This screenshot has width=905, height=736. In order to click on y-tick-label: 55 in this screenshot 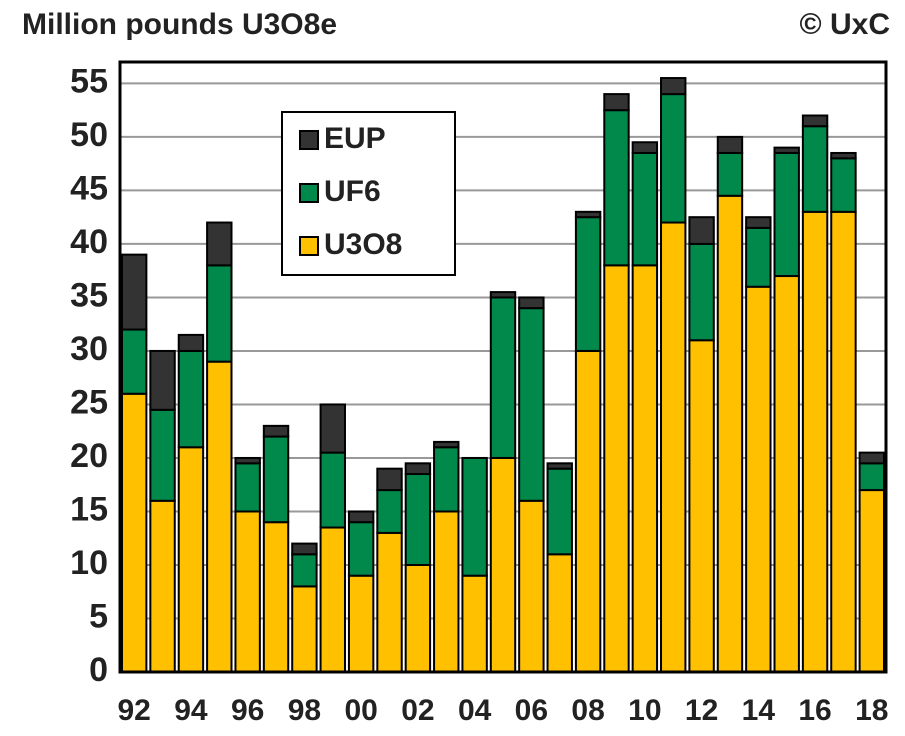, I will do `click(89, 81)`.